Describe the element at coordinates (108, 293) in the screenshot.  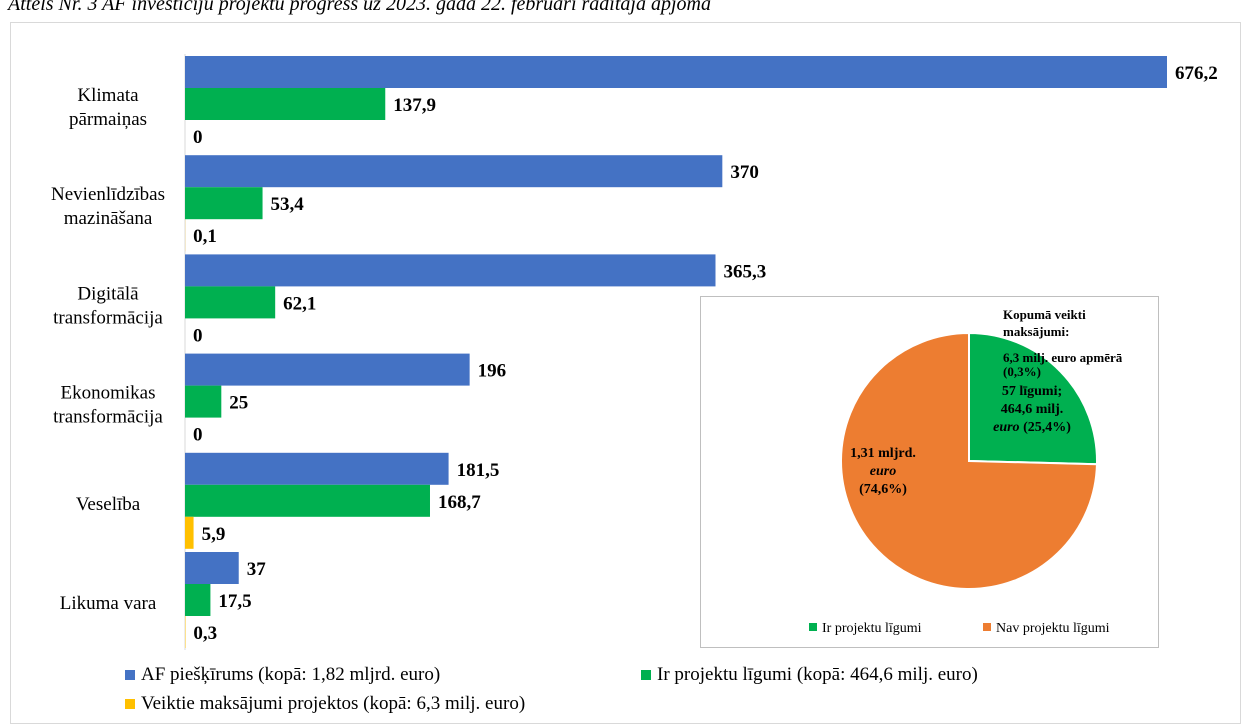
I see `category-label-line: Digitālā` at that location.